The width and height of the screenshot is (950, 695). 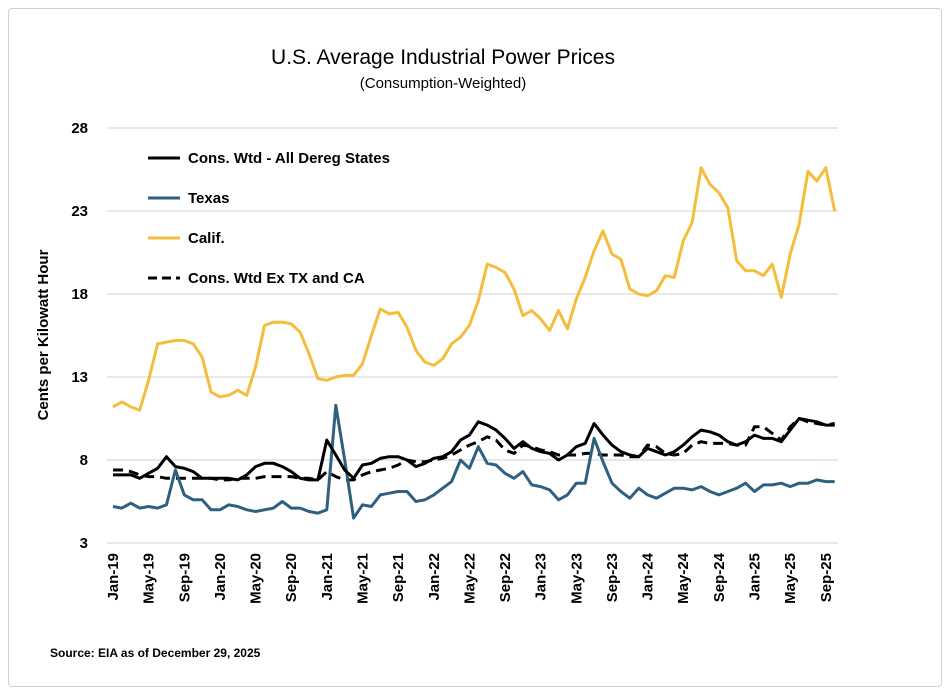 I want to click on x-tick-label: Jan-23, so click(x=541, y=577).